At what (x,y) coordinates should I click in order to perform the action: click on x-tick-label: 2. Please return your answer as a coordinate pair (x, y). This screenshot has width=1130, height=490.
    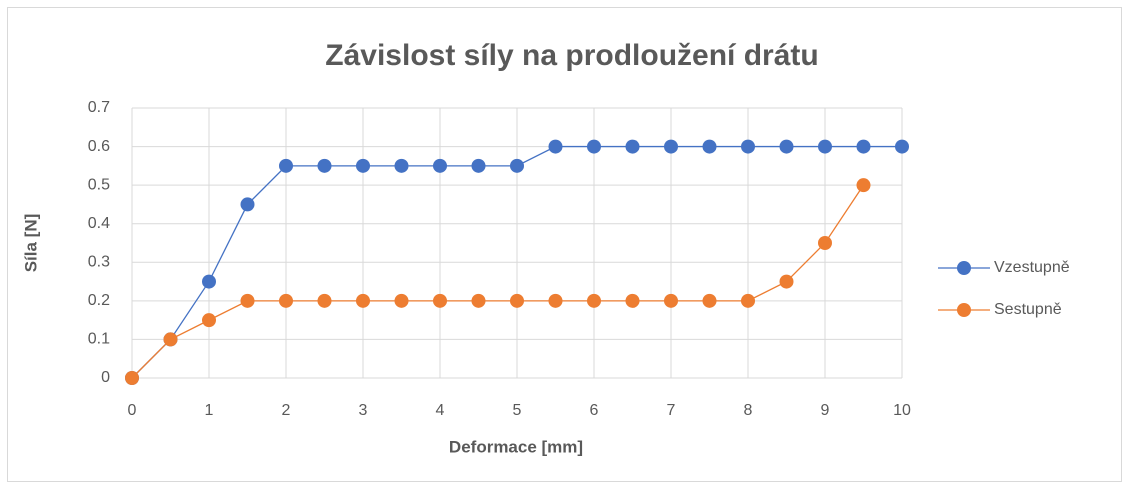
    Looking at the image, I should click on (286, 410).